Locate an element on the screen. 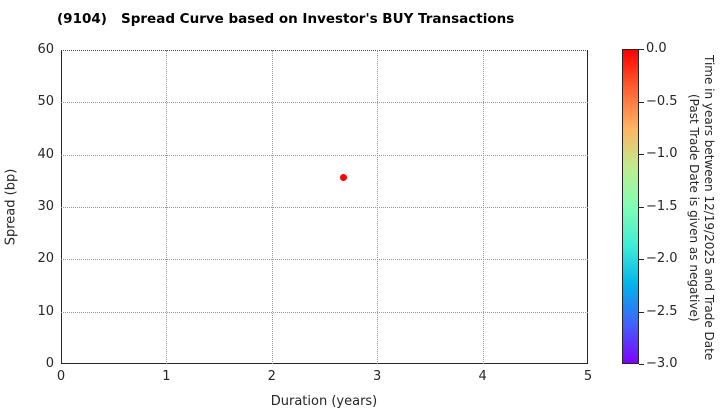 This screenshot has width=720, height=420. colorbar-tick-label: 0.0 is located at coordinates (656, 48).